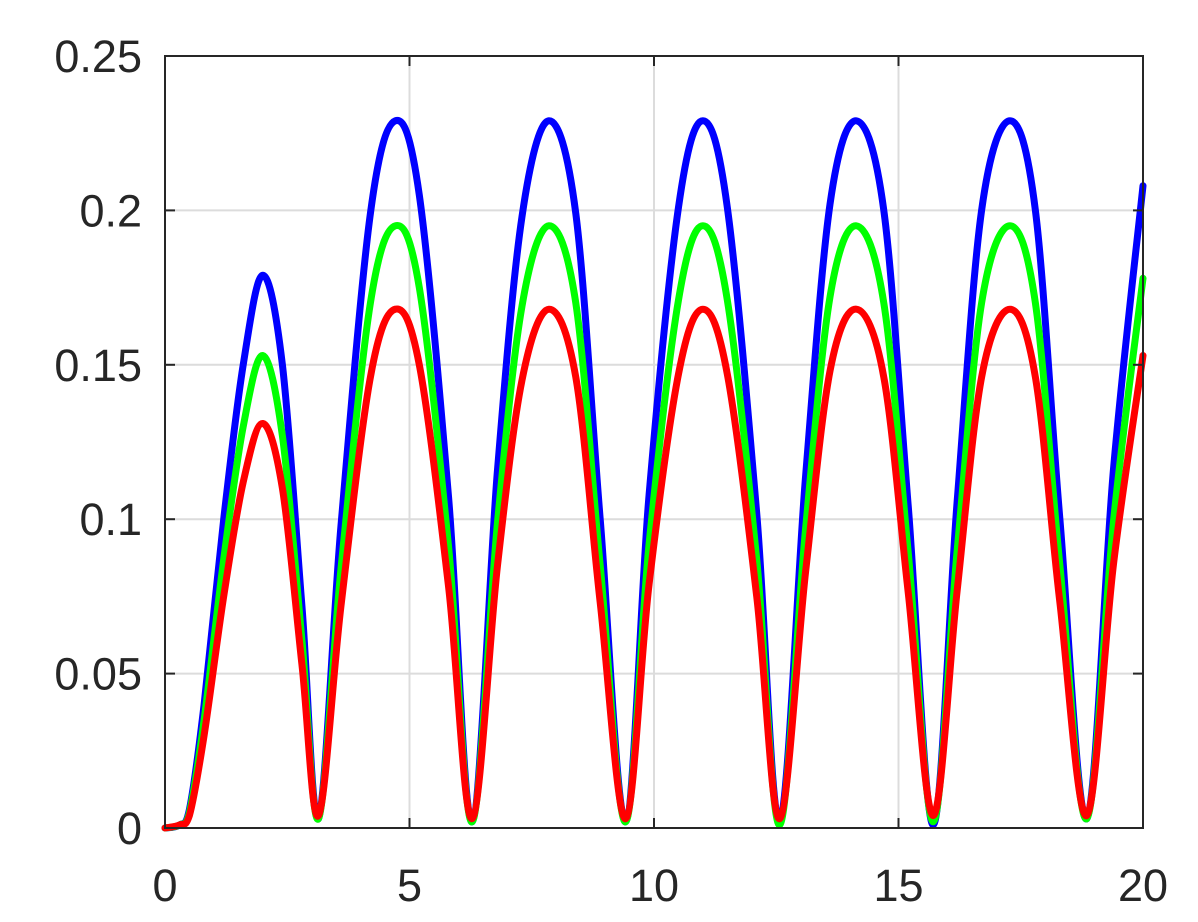  Describe the element at coordinates (98, 365) in the screenshot. I see `y-tick-label: 0.15` at that location.